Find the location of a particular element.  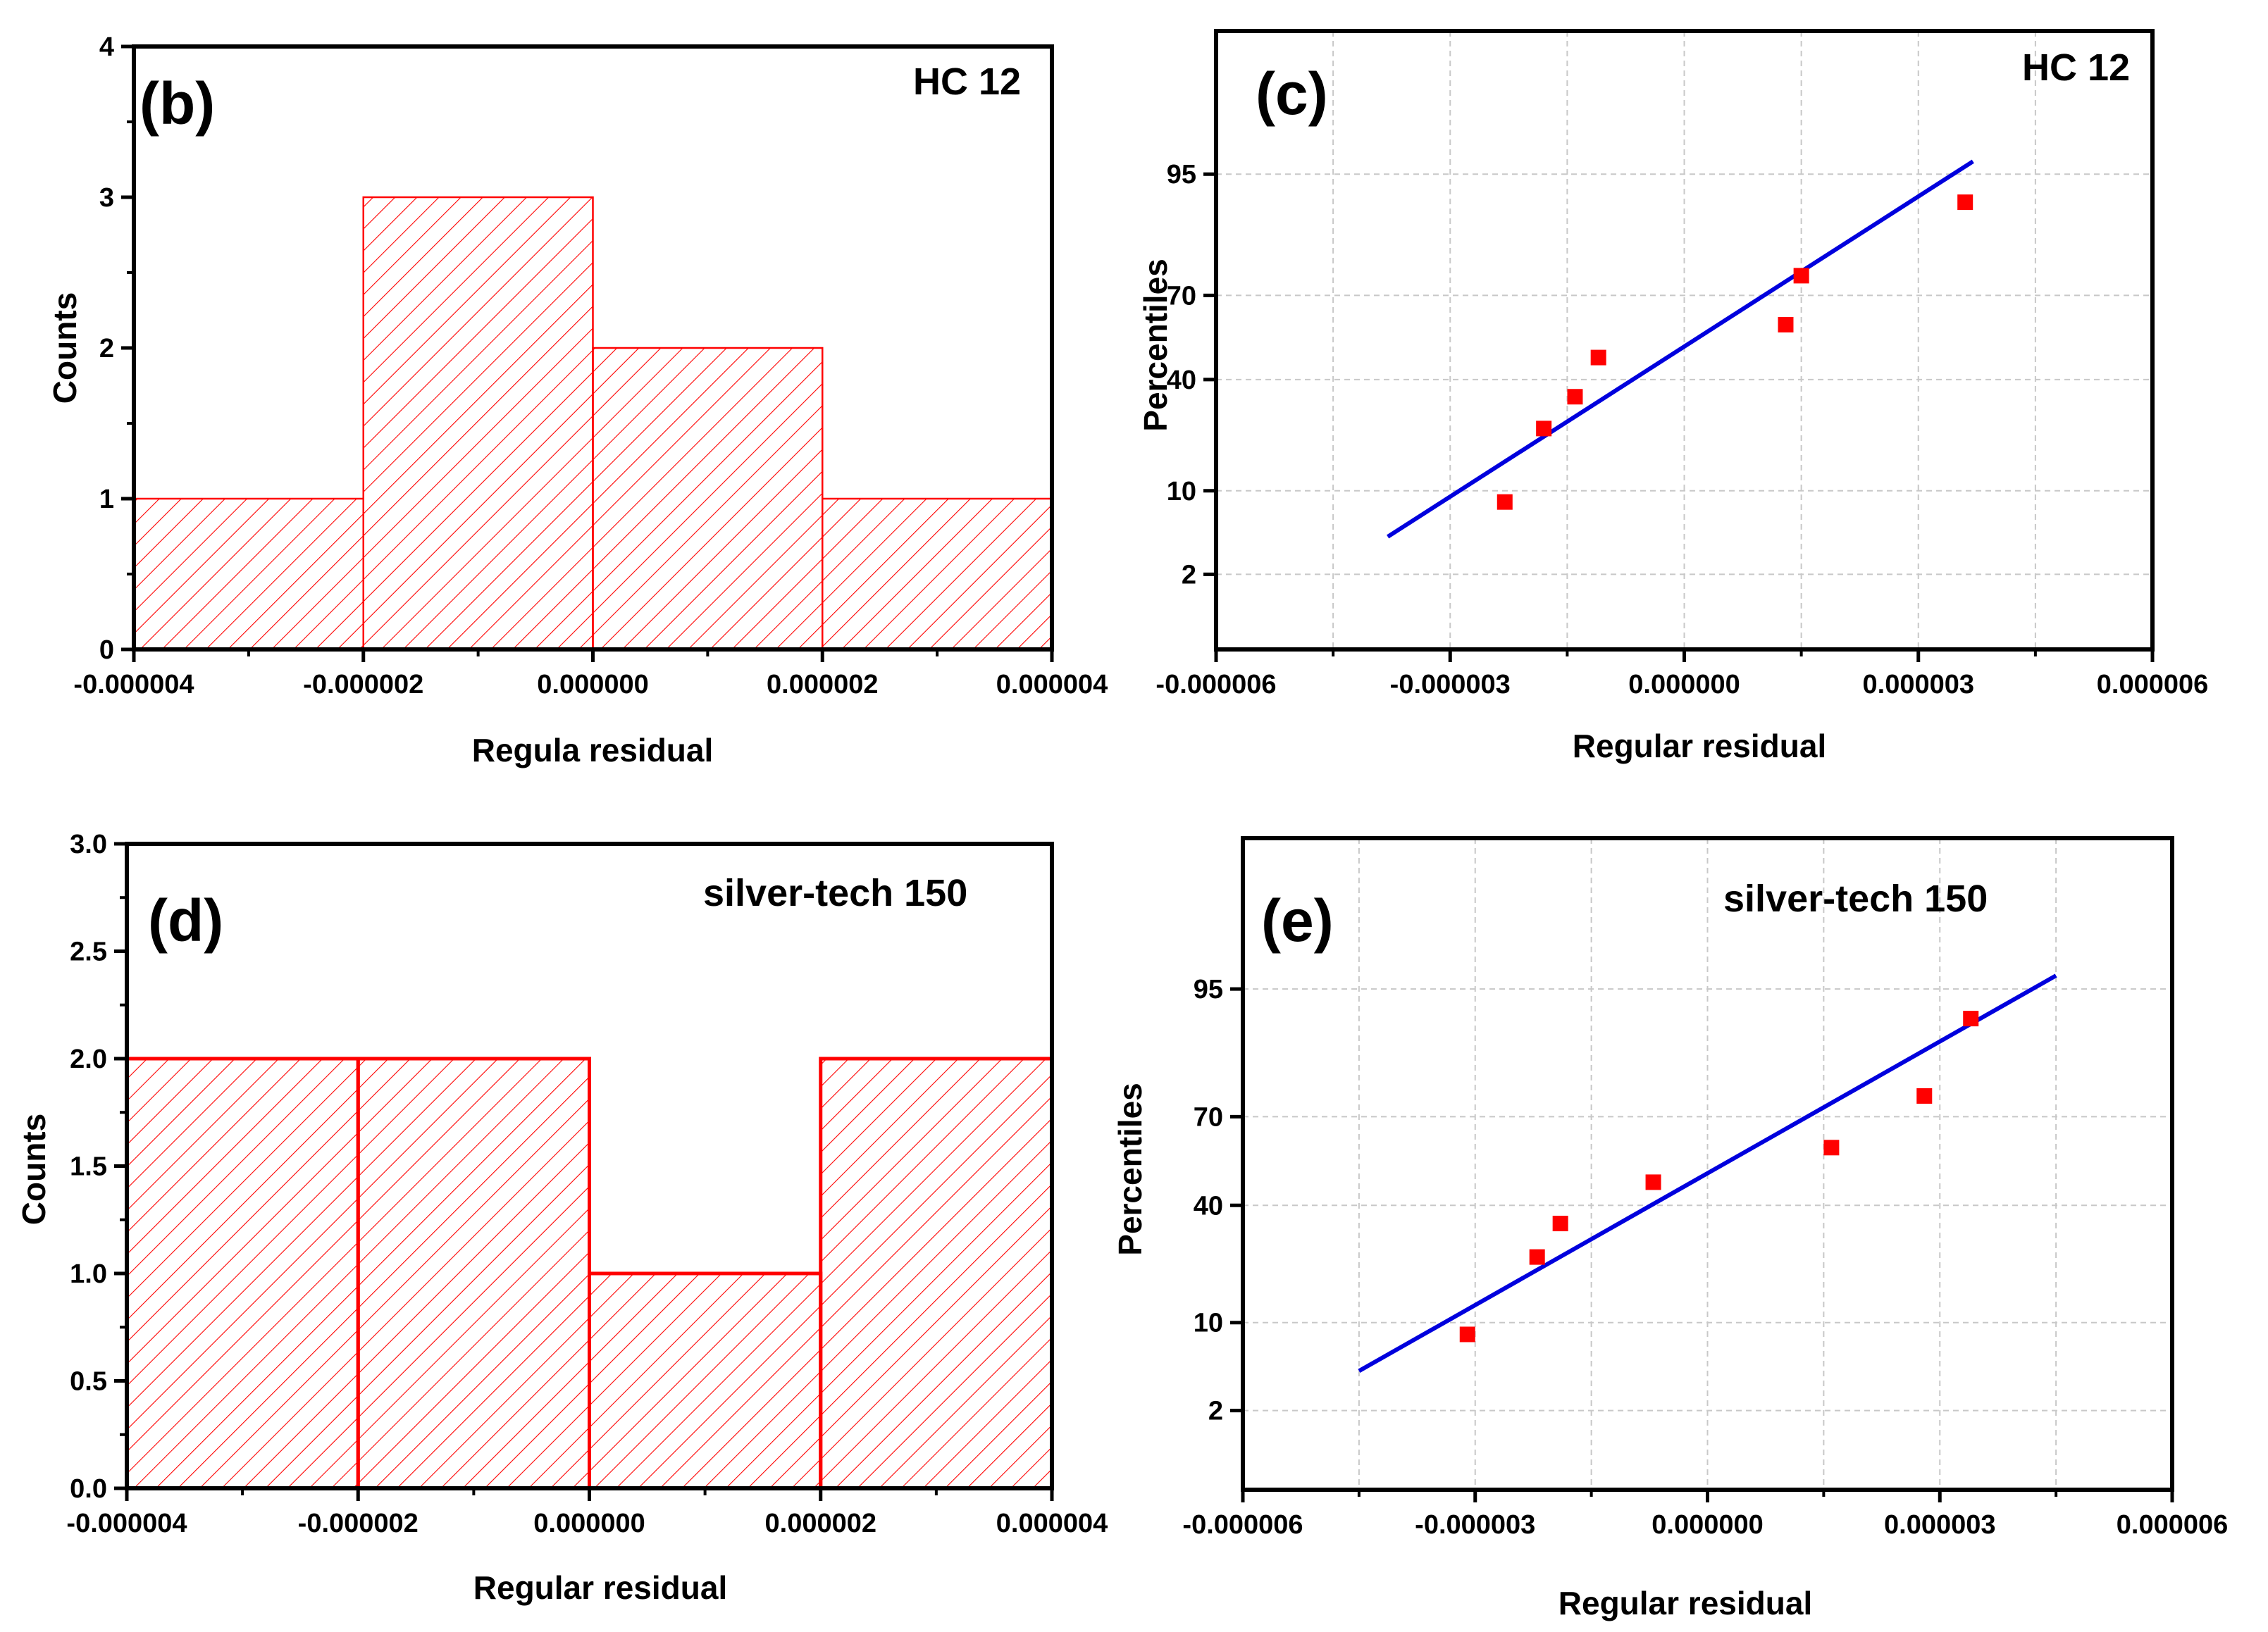

y-tick-label: 3 is located at coordinates (106, 198).